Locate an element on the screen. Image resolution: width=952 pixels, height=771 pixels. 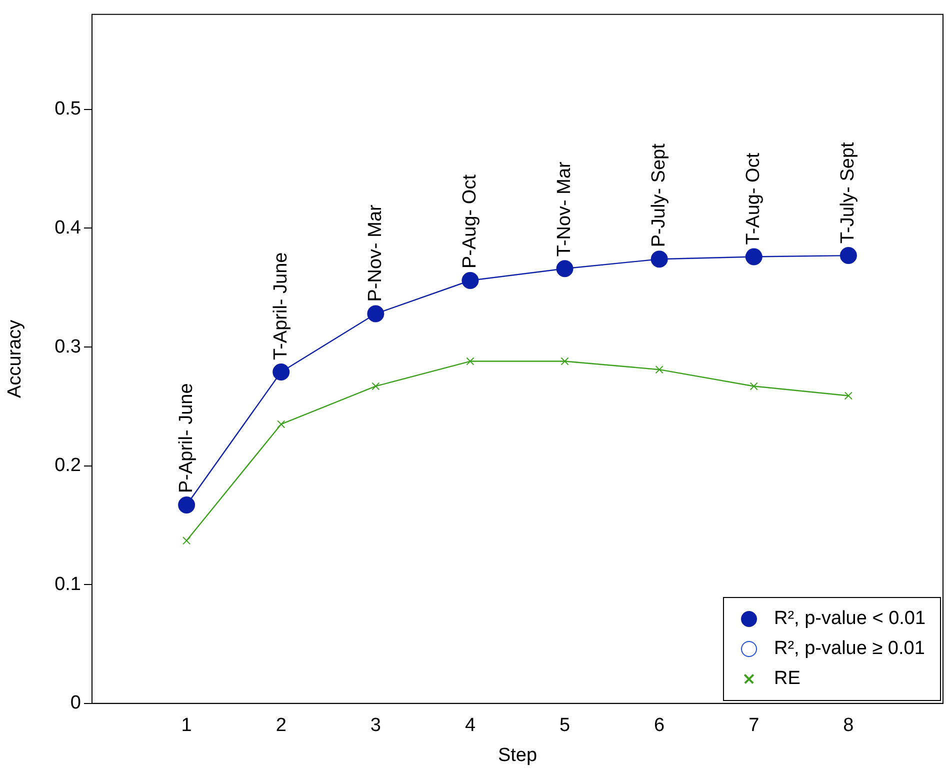
x-tick-label: 4 is located at coordinates (470, 725).